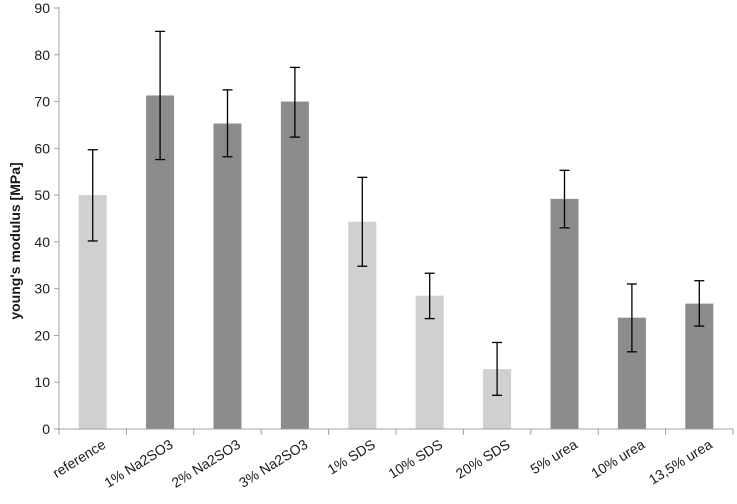 This screenshot has height=504, width=737. What do you see at coordinates (273, 463) in the screenshot?
I see `x-tick-label: 3% Na2SO3` at bounding box center [273, 463].